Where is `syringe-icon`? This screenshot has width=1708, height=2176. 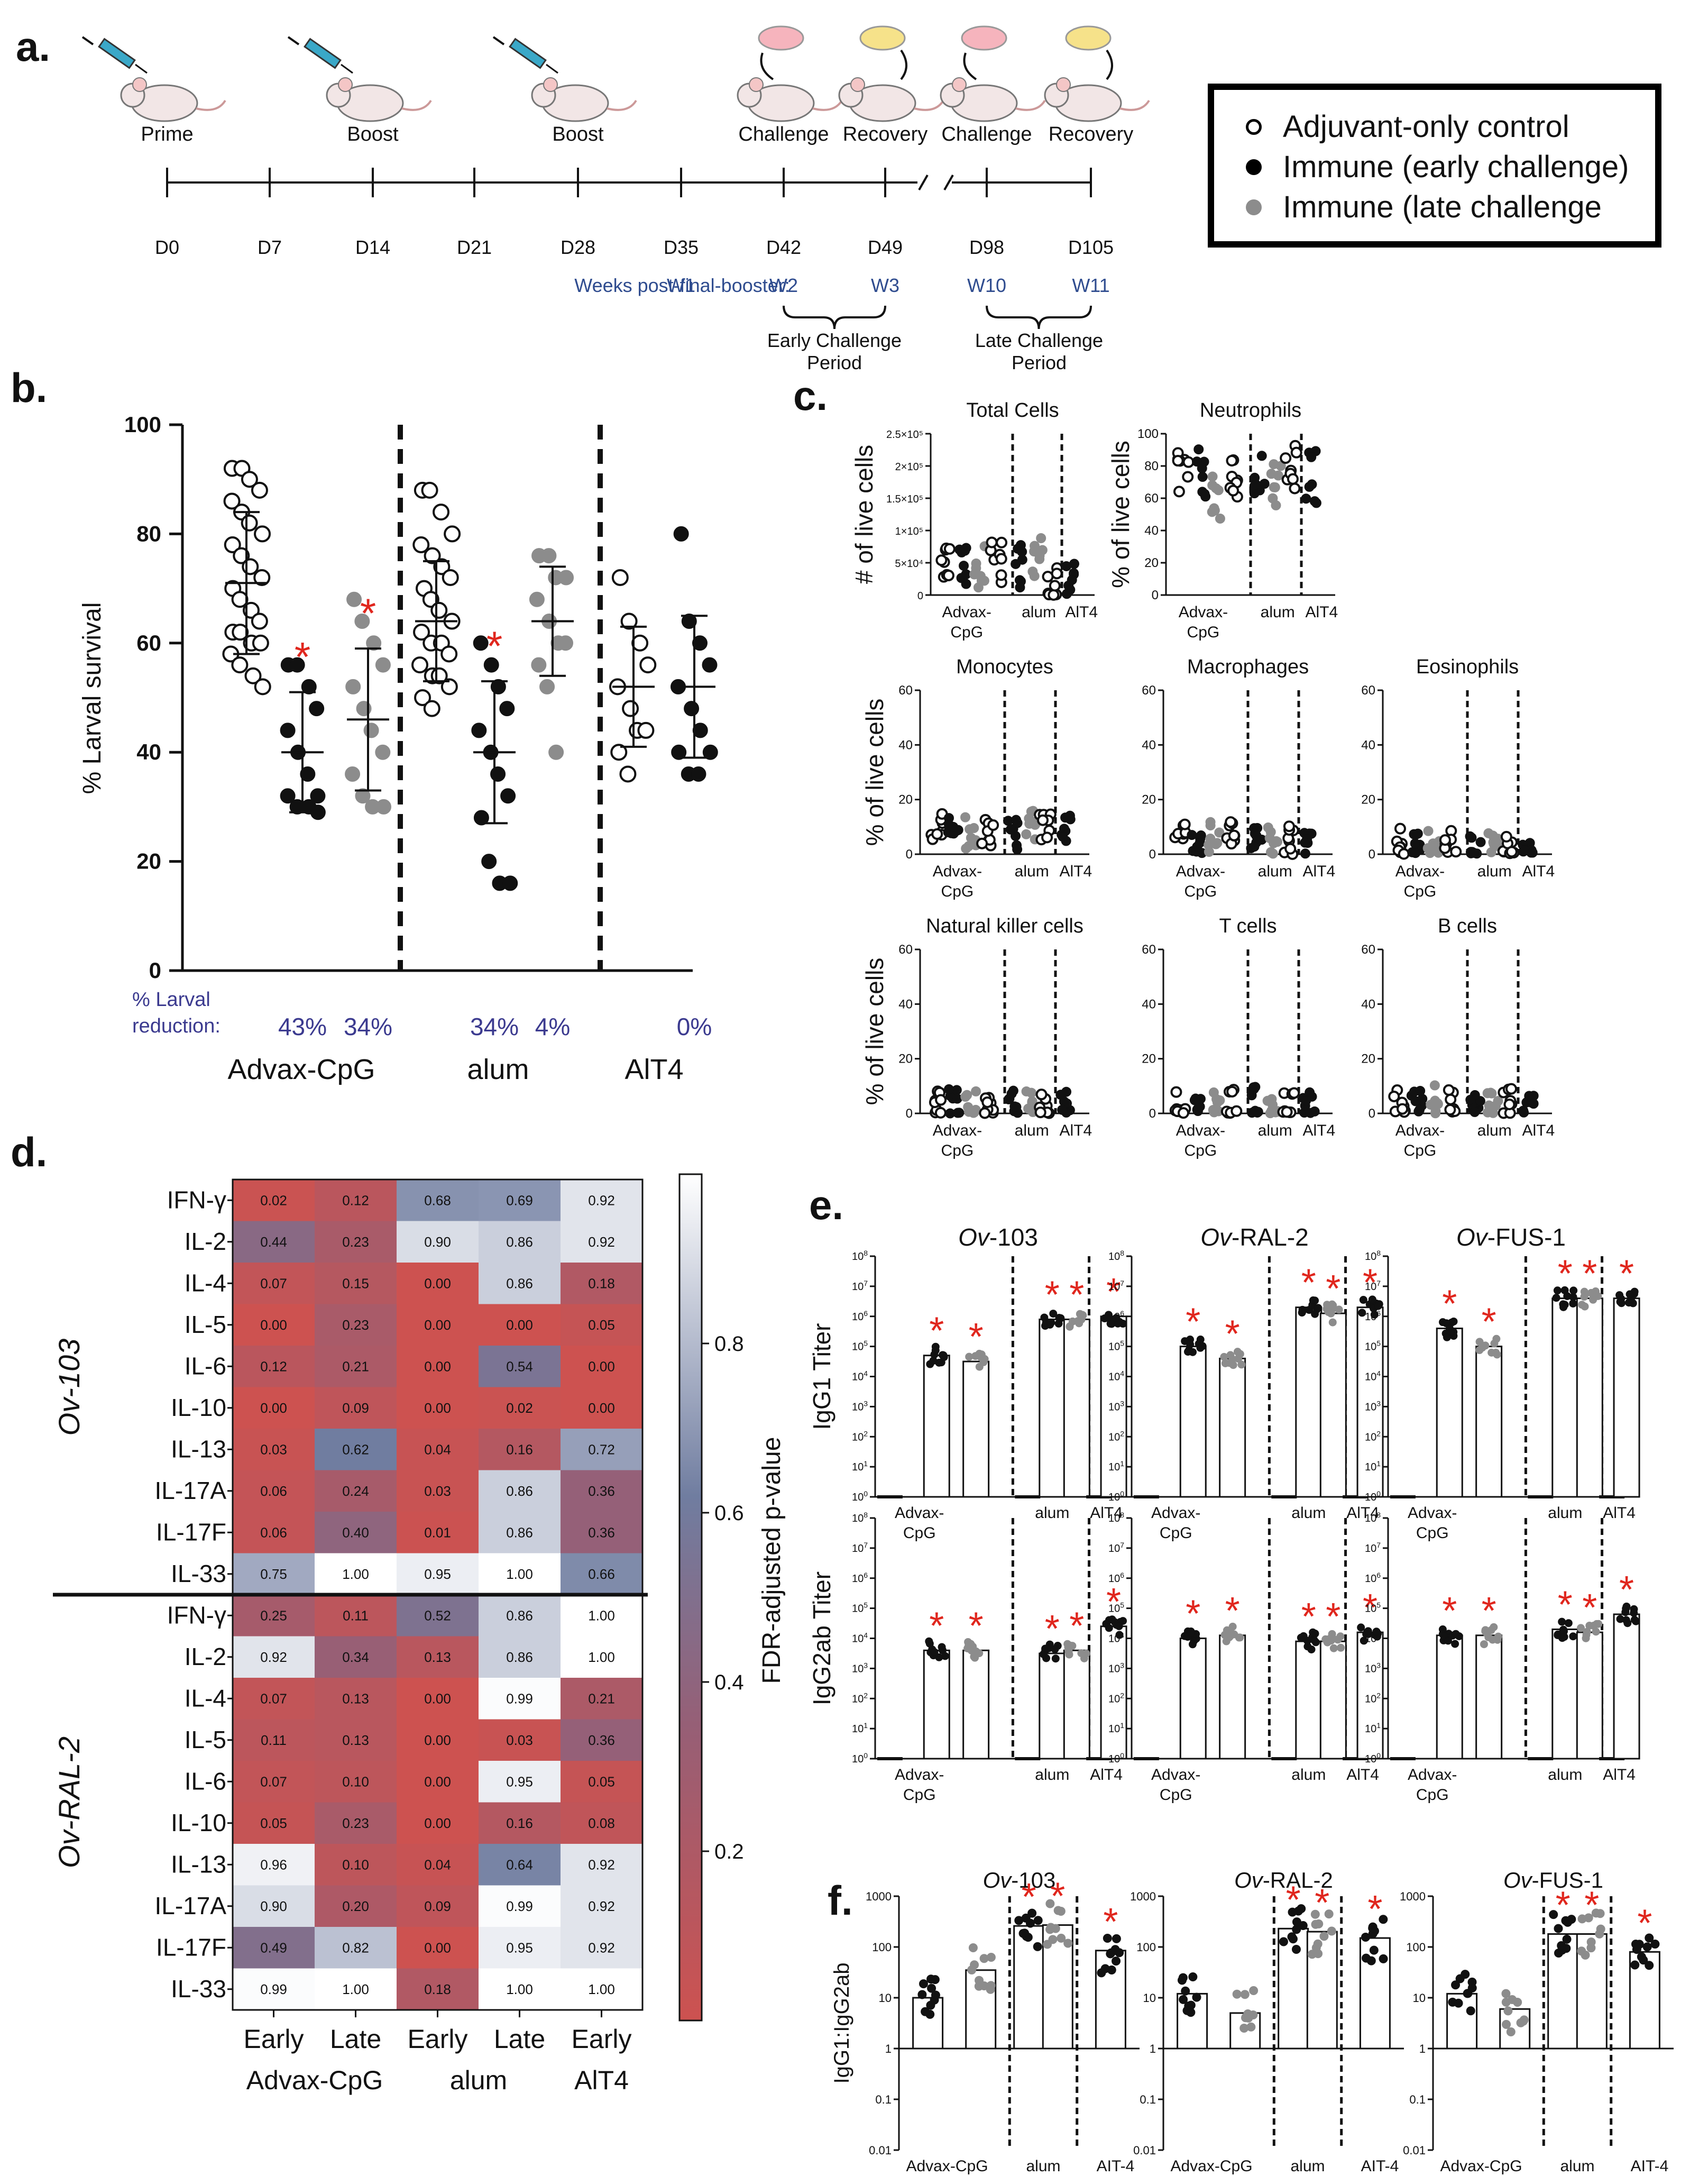 syringe-icon is located at coordinates (528, 53).